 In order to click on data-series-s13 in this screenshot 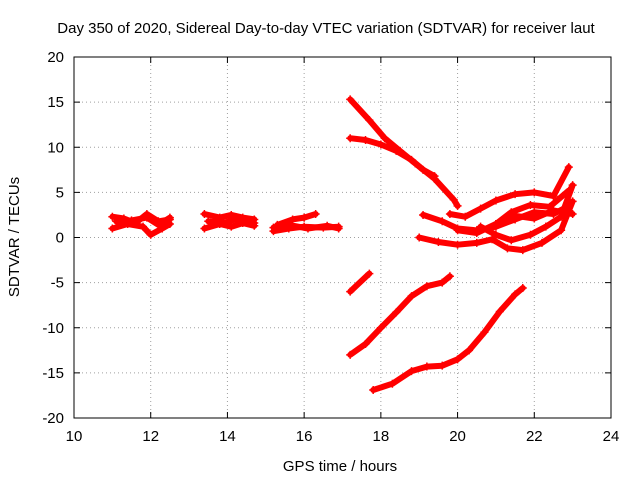, I will do `click(360, 282)`.